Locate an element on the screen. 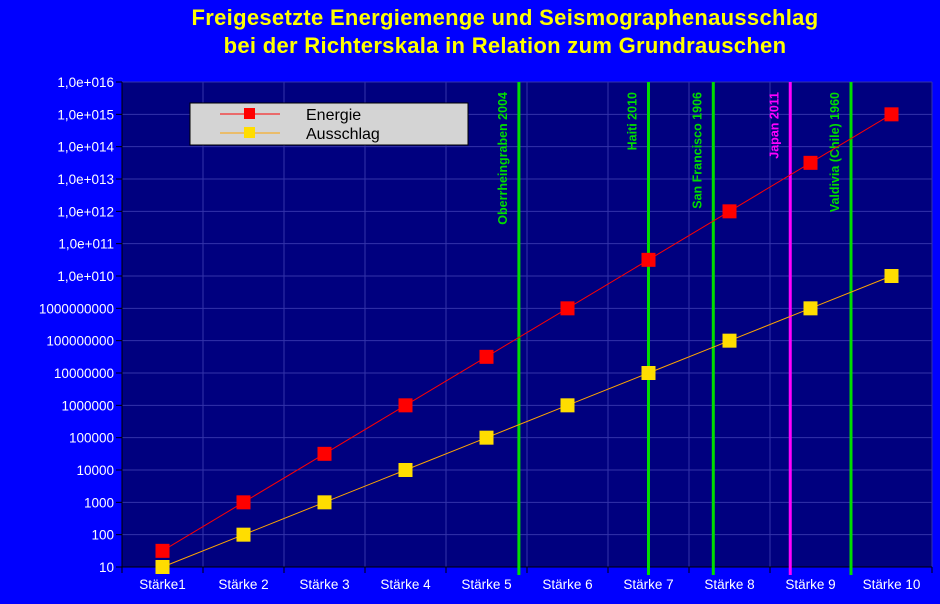 The height and width of the screenshot is (604, 940). y-tick-label: 1000000 is located at coordinates (87, 405).